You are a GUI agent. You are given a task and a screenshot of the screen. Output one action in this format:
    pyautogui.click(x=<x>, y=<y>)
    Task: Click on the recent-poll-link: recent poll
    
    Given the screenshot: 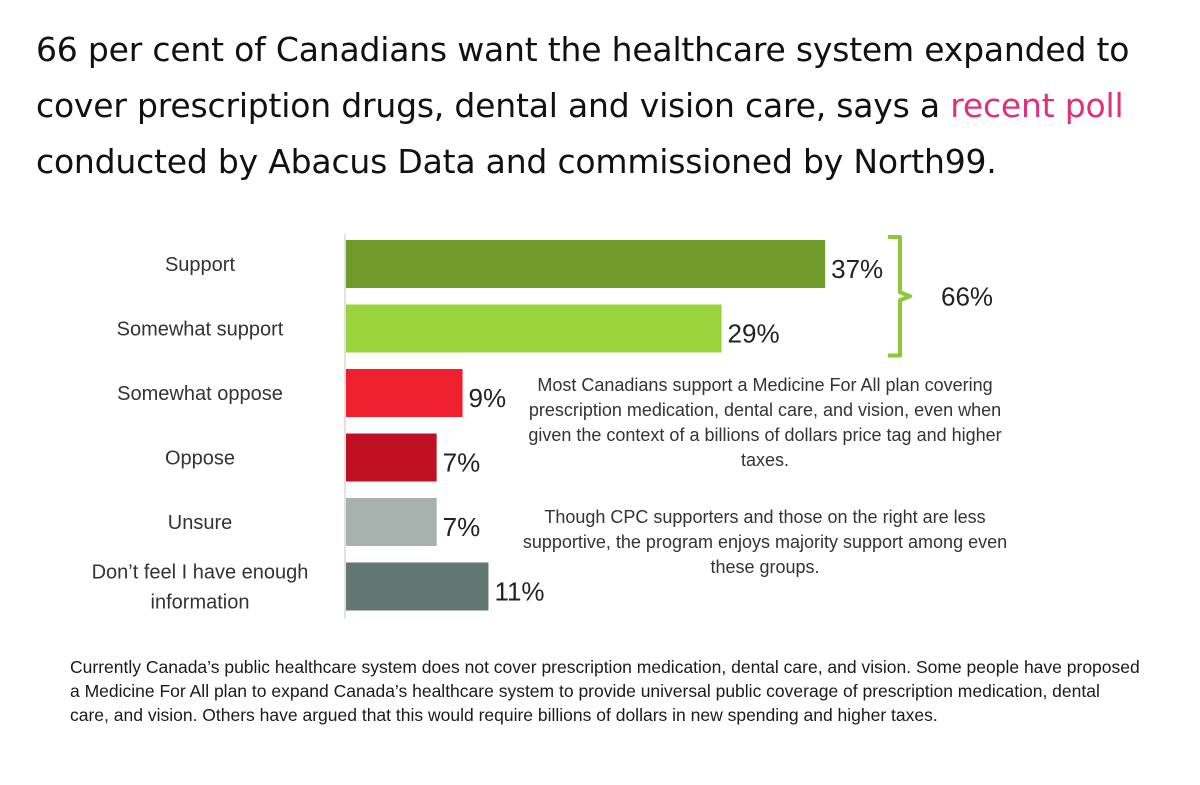 What is the action you would take?
    pyautogui.click(x=1037, y=105)
    